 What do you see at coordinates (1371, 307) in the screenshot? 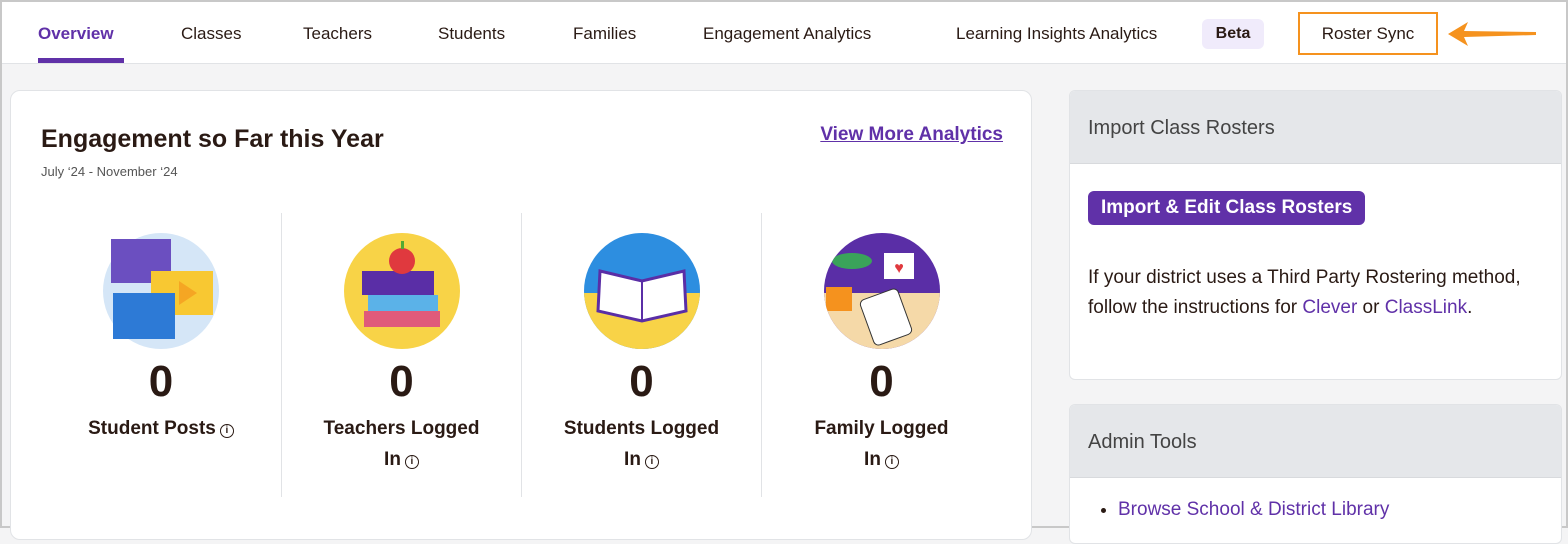
I see `or-text: or` at bounding box center [1371, 307].